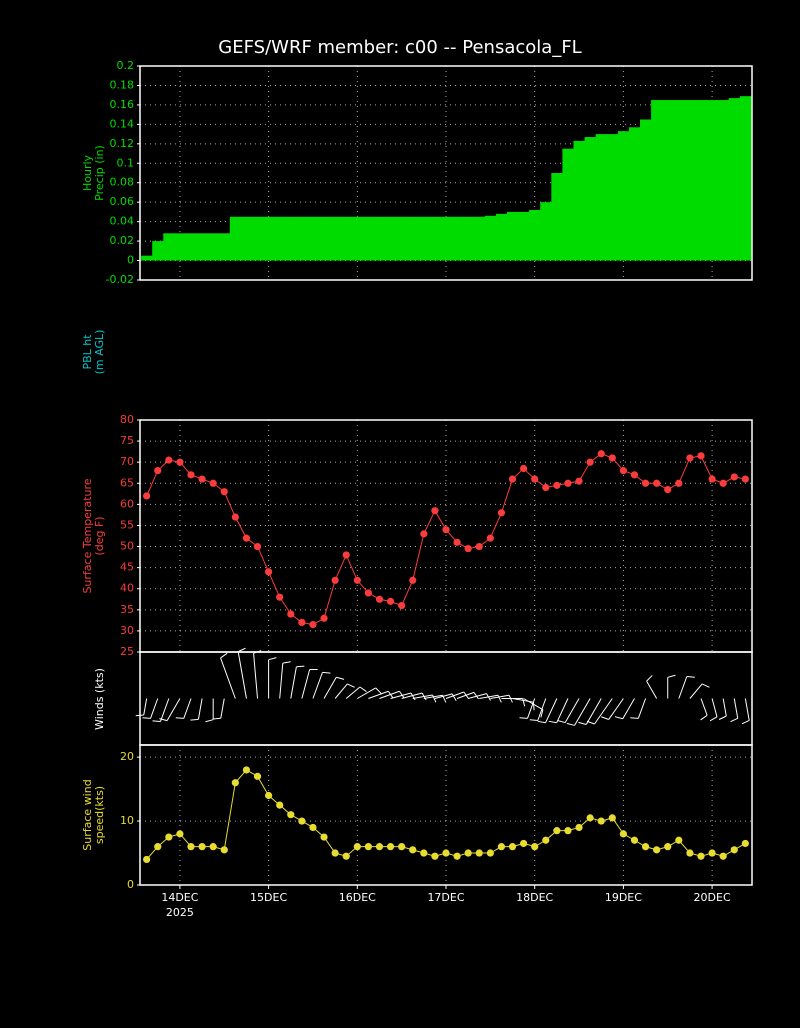  What do you see at coordinates (87, 352) in the screenshot?
I see `y-axis-label: PBL ht` at bounding box center [87, 352].